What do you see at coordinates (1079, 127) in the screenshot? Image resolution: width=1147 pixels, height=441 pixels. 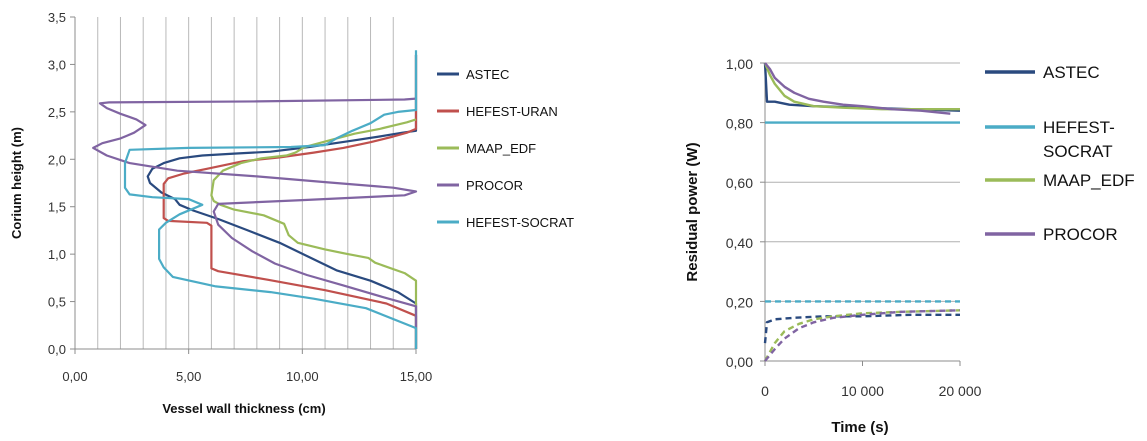 I see `legend-label-line: HEFEST-` at bounding box center [1079, 127].